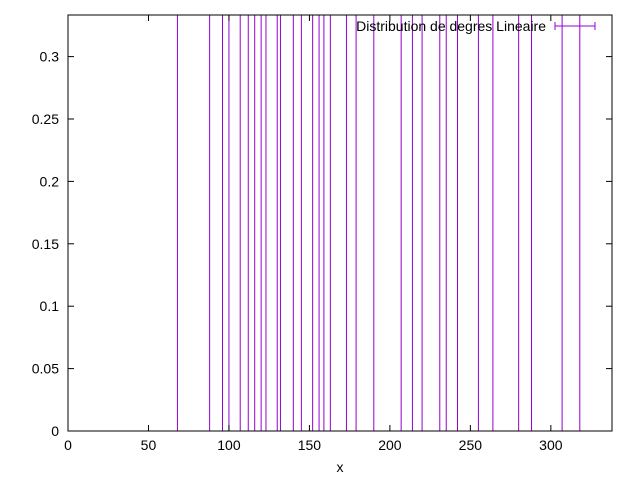 The height and width of the screenshot is (480, 640). I want to click on x-tick-label: 250, so click(471, 445).